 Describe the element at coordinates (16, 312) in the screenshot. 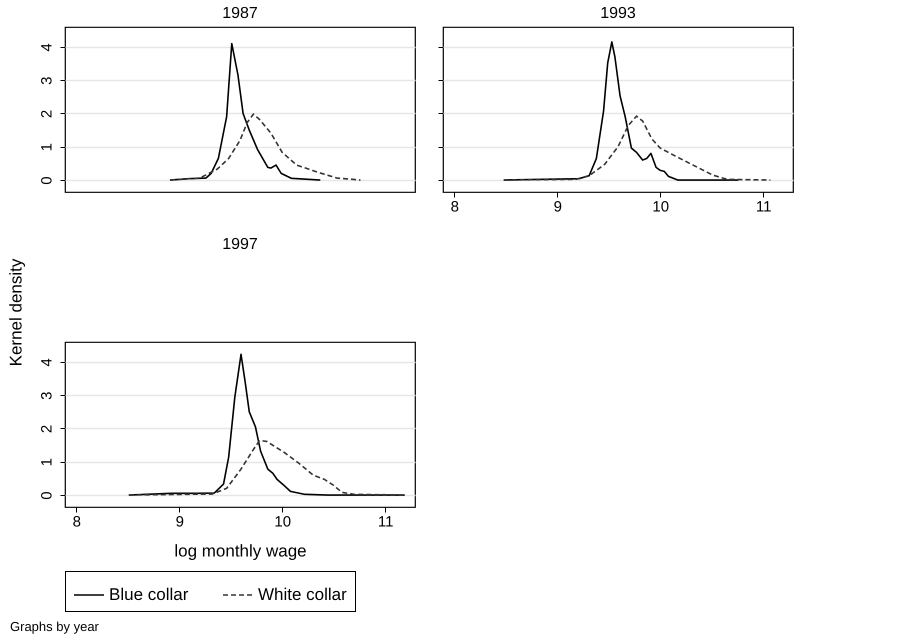

I see `y-axis-title: Kernel density` at that location.